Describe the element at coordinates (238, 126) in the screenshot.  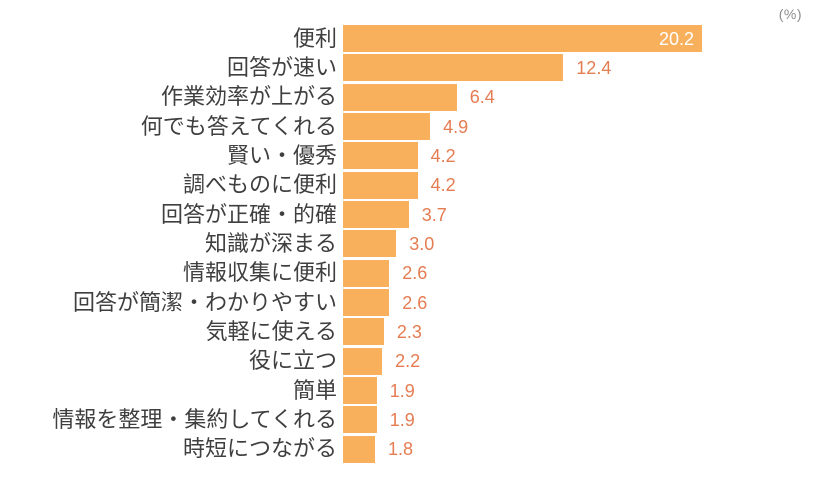
I see `category-label: 何でも答えてくれる` at that location.